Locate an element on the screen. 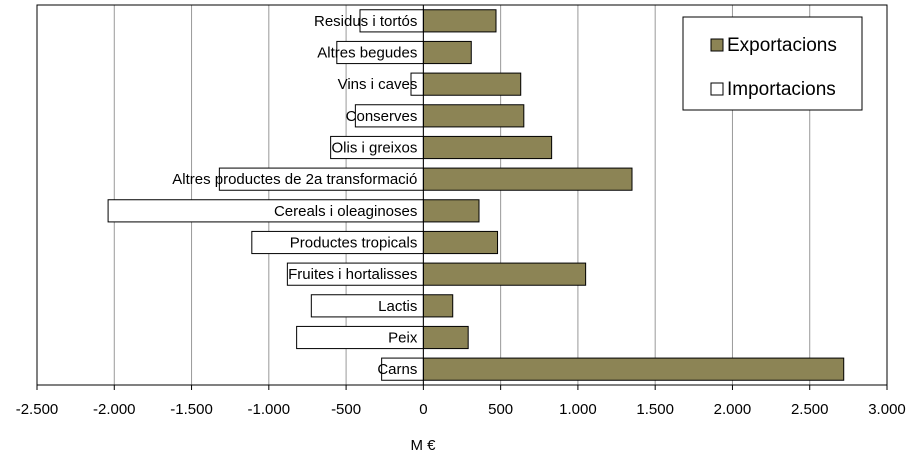 The width and height of the screenshot is (915, 462). x-tick-label: -2.500 is located at coordinates (37, 409).